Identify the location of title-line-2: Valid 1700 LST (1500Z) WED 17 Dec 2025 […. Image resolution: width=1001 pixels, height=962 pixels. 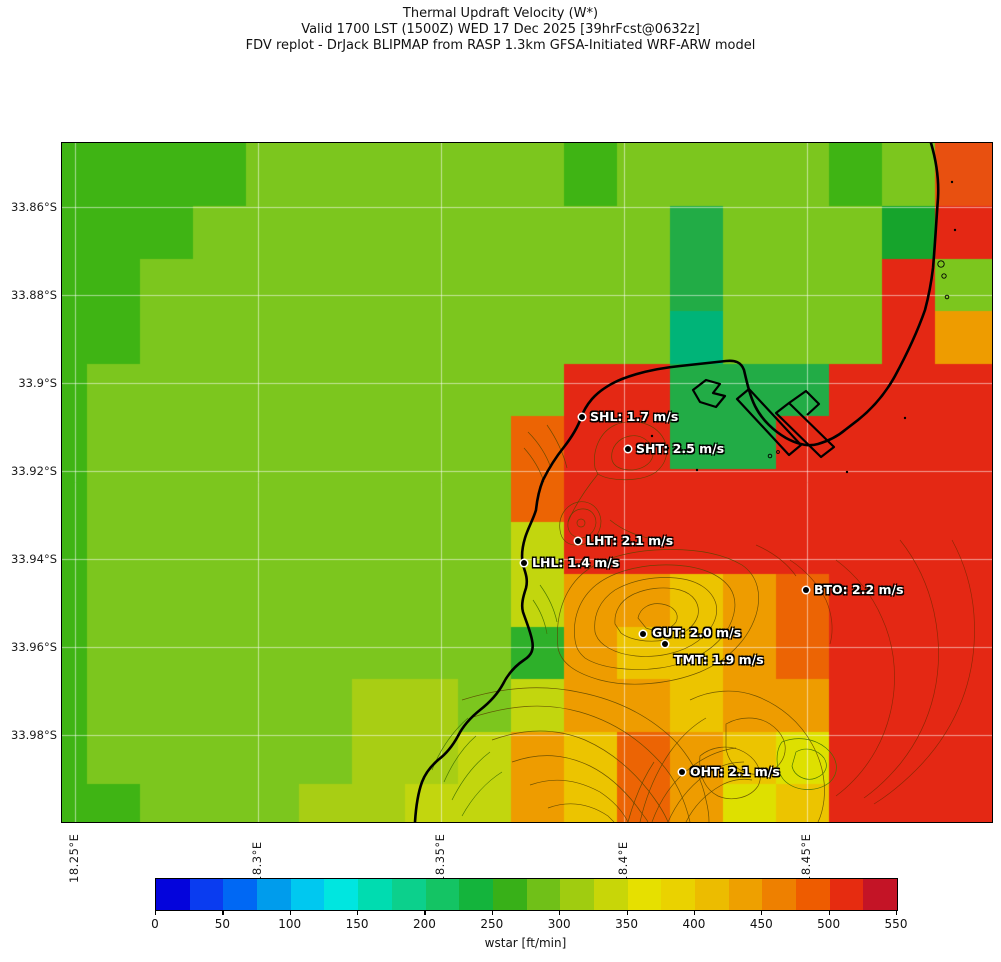
(500, 29).